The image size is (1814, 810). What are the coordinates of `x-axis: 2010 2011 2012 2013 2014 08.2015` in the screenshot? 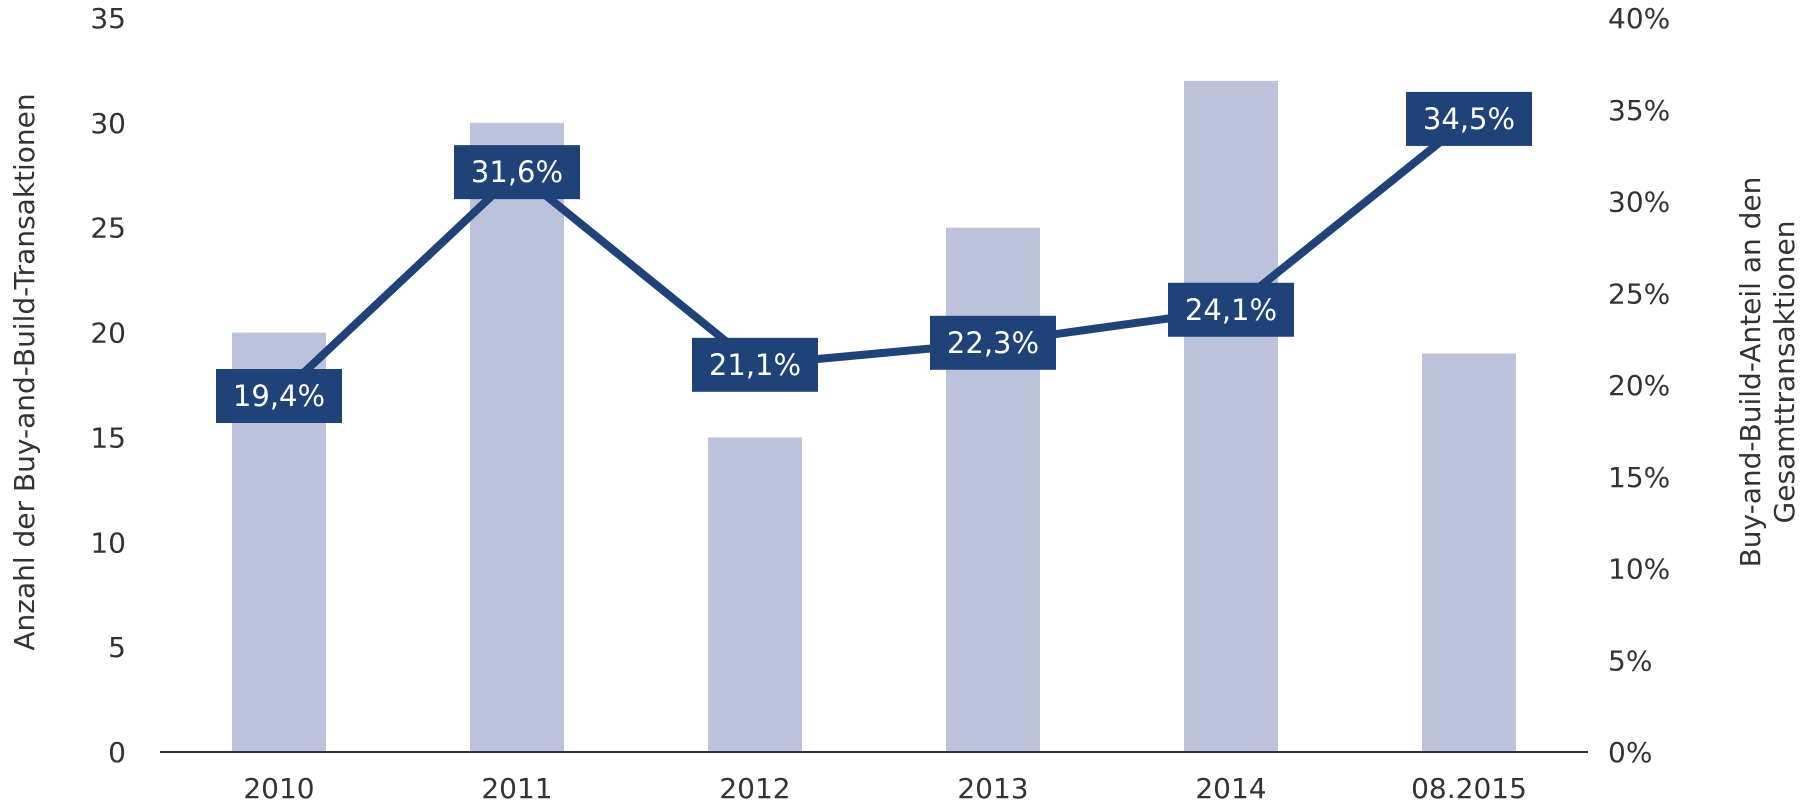 It's located at (885, 788).